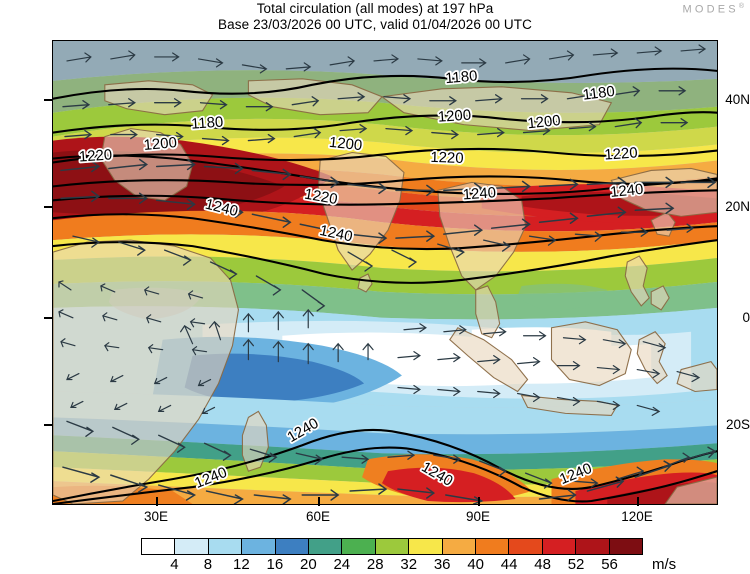  What do you see at coordinates (475, 564) in the screenshot?
I see `colorbar-tick-40: 40` at bounding box center [475, 564].